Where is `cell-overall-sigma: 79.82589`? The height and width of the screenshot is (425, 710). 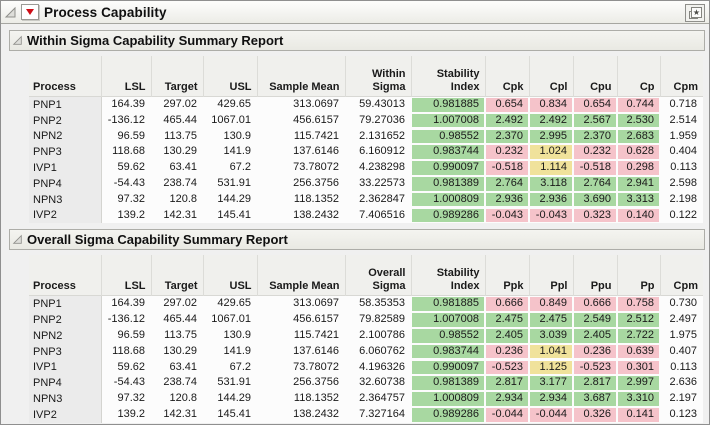
cell-overall-sigma: 79.82589 is located at coordinates (382, 319).